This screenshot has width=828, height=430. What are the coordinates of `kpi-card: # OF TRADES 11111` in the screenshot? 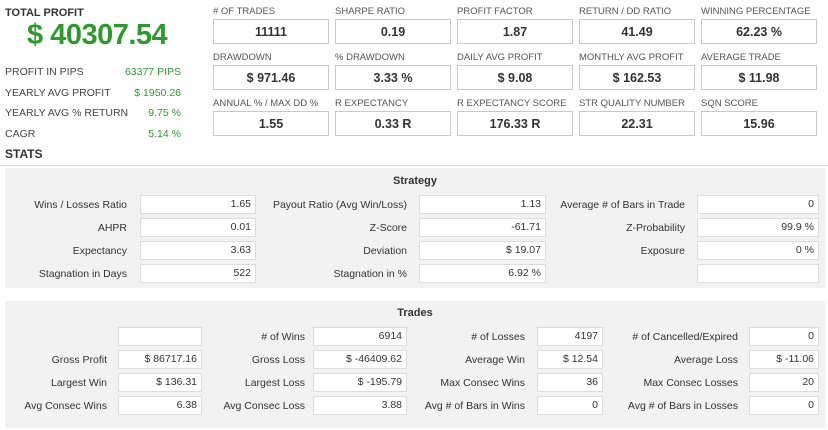 It's located at (271, 25).